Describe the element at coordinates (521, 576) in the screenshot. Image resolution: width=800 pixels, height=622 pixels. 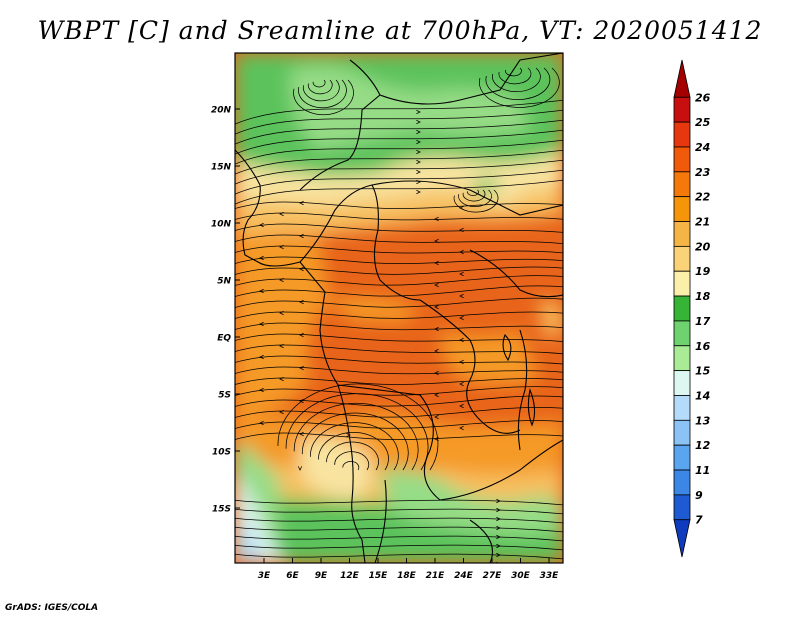
I see `lon-label: 30E` at that location.